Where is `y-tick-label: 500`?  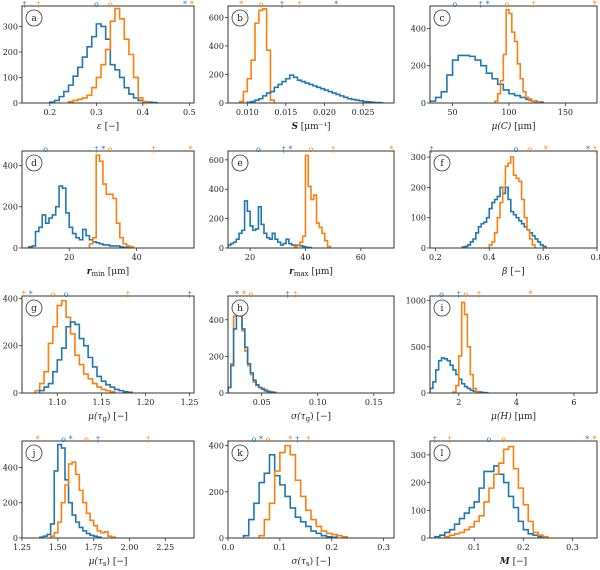
y-tick-label: 500 is located at coordinates (418, 347).